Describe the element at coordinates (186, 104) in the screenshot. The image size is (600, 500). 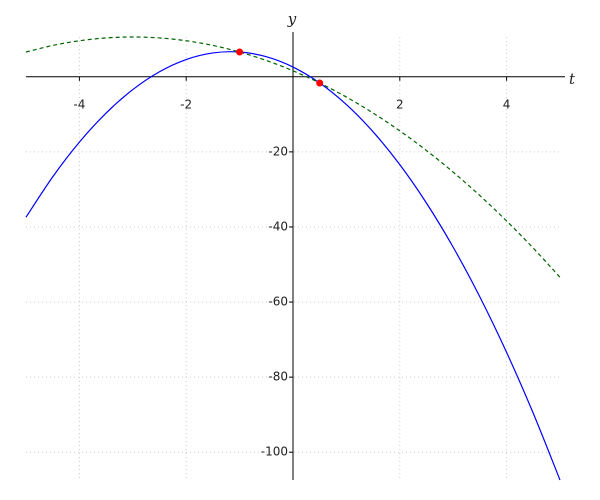
I see `x-tick-label: -2` at that location.